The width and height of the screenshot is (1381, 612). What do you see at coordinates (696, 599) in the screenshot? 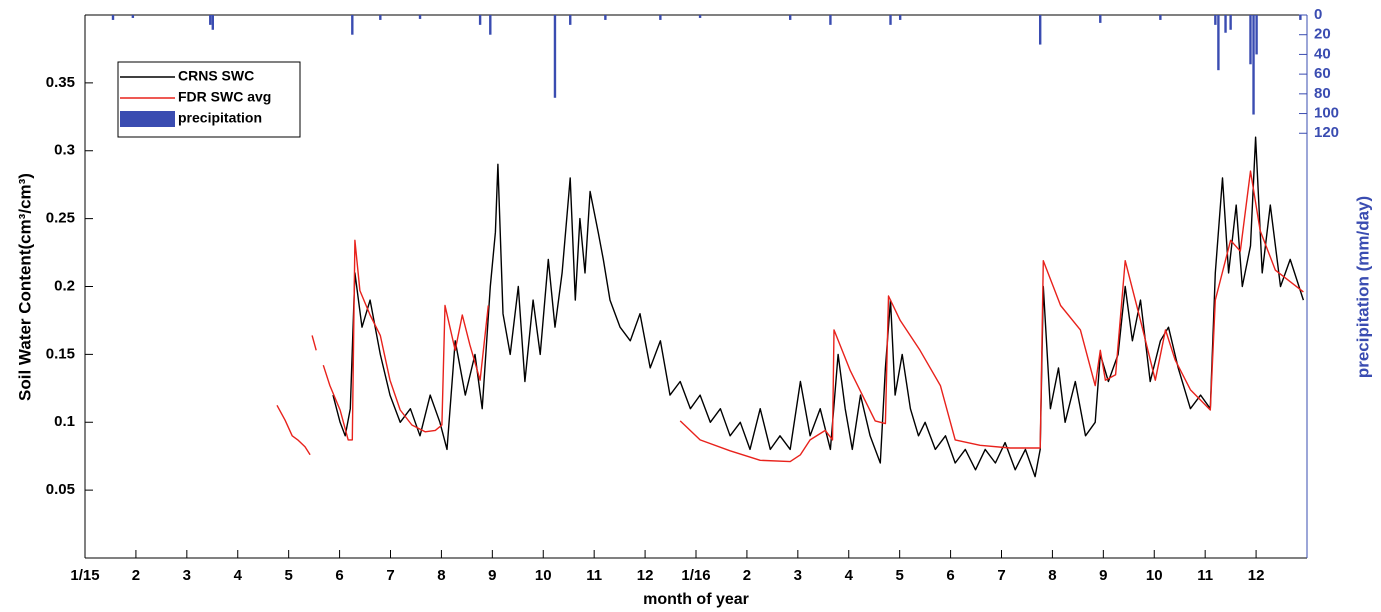
I see `x-axis-label: month of year` at bounding box center [696, 599].